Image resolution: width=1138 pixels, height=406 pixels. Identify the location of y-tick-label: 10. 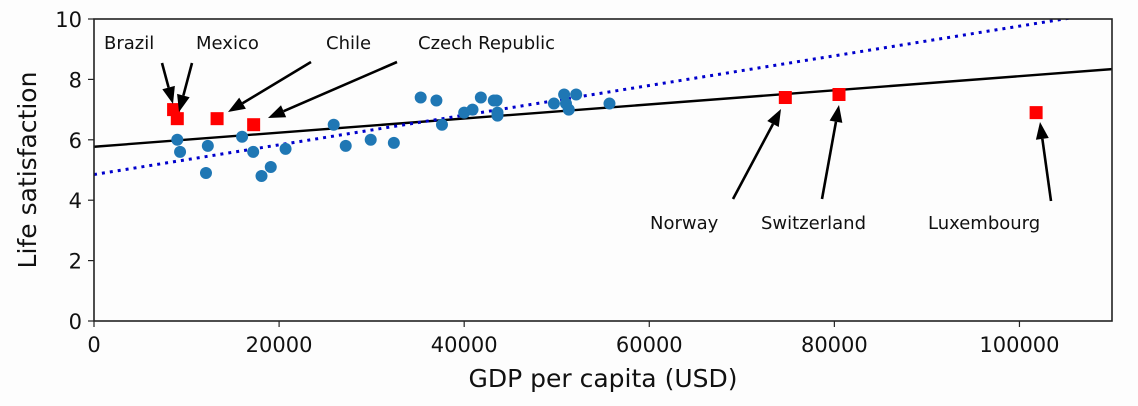
(68, 20).